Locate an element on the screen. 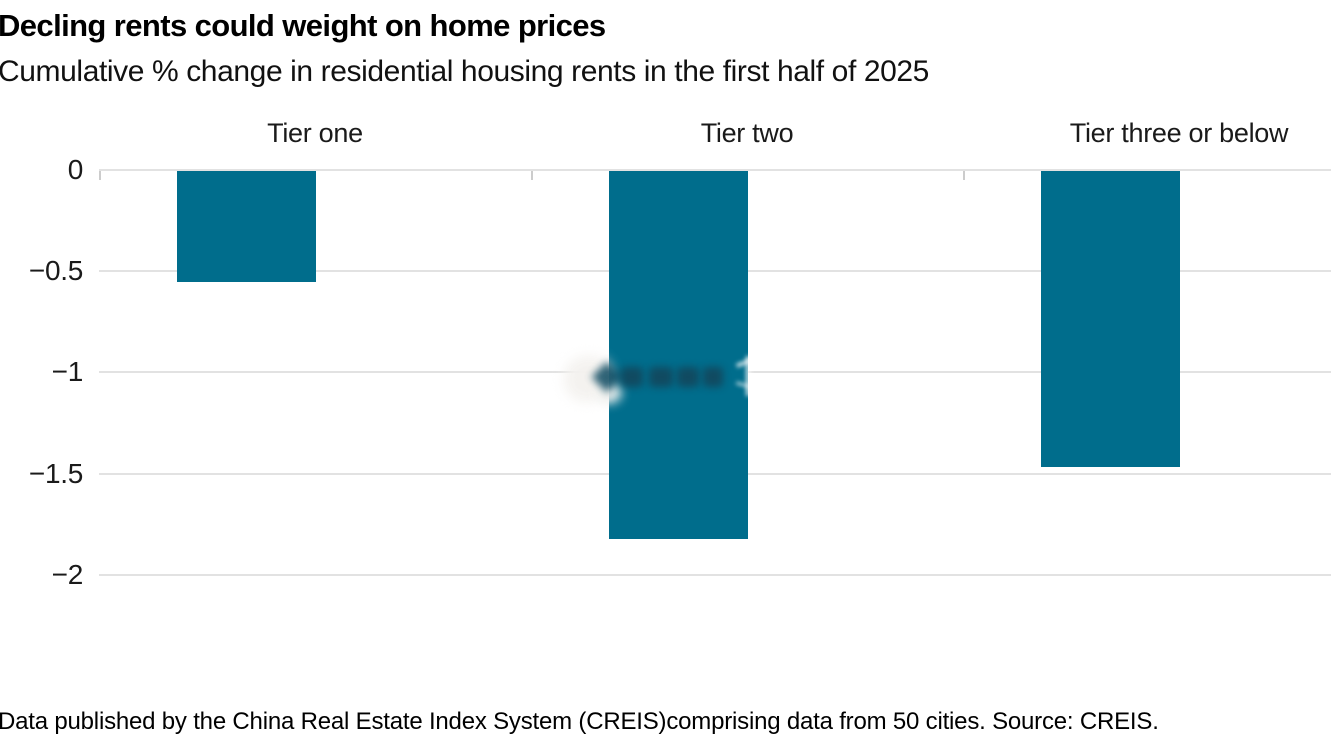 This screenshot has width=1331, height=755. y-tick-label: −1.5 is located at coordinates (55, 473).